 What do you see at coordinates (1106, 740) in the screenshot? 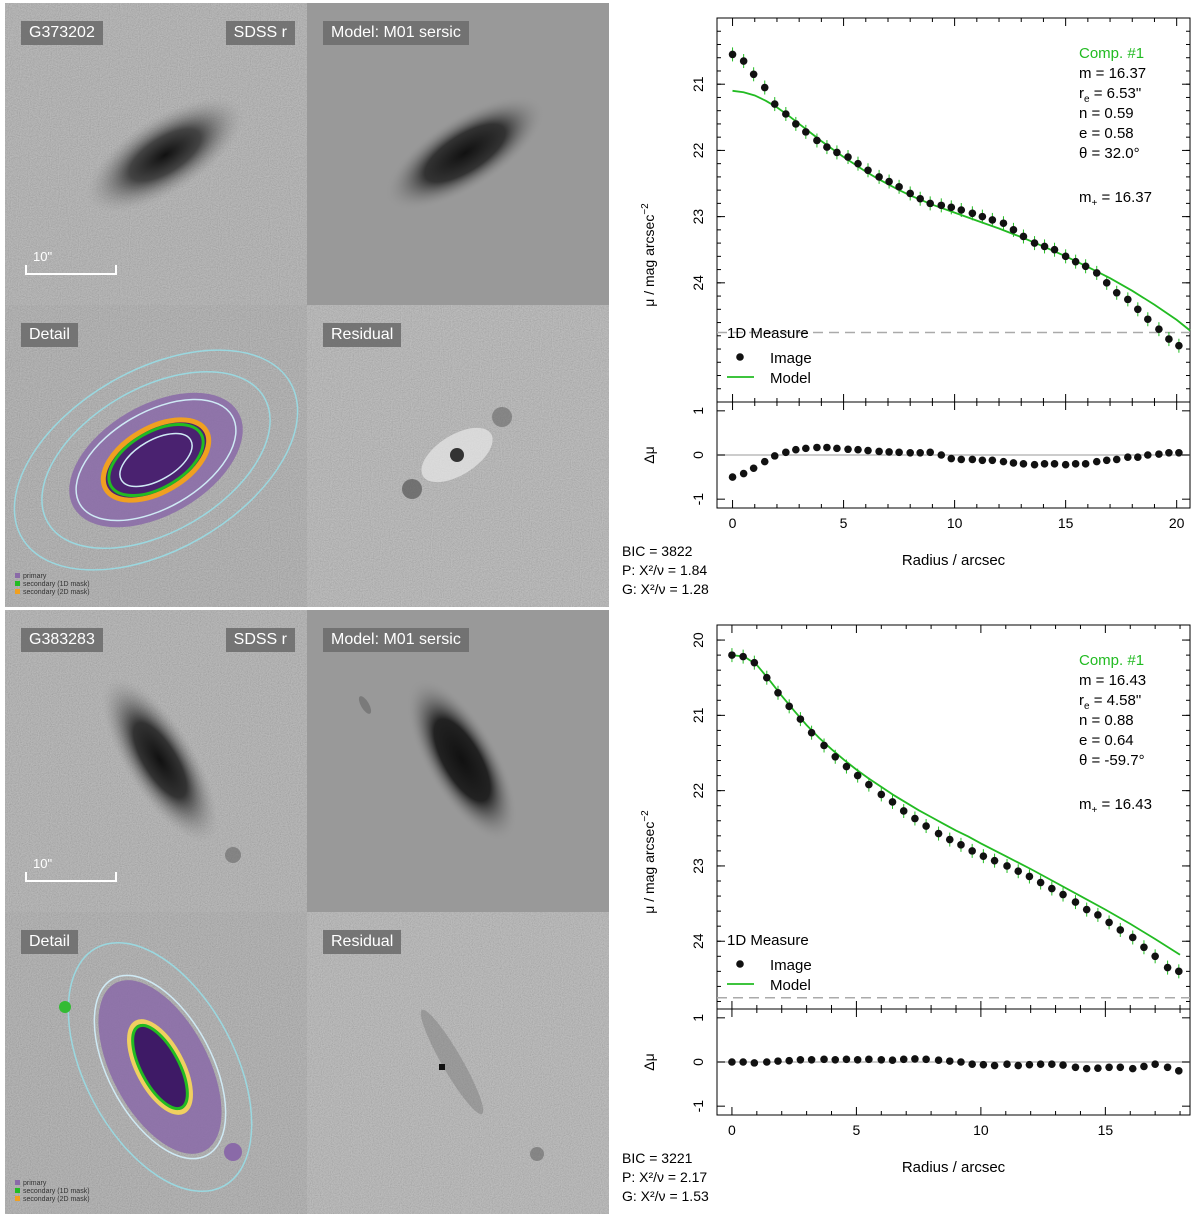
I see `param-e: e = 0.64` at bounding box center [1106, 740].